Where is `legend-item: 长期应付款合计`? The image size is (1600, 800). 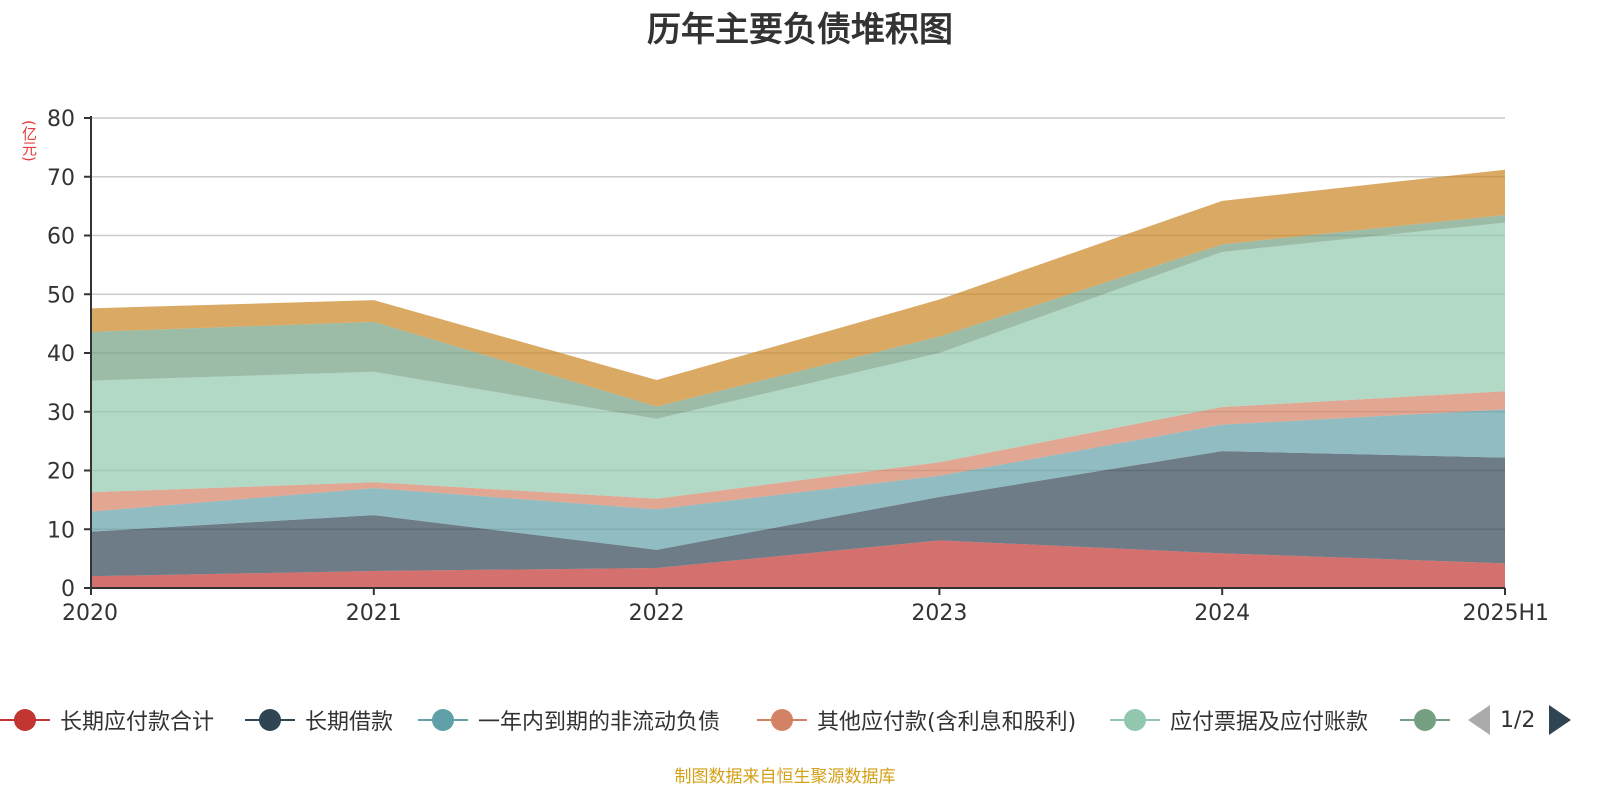
legend-item: 长期应付款合计 is located at coordinates (107, 720).